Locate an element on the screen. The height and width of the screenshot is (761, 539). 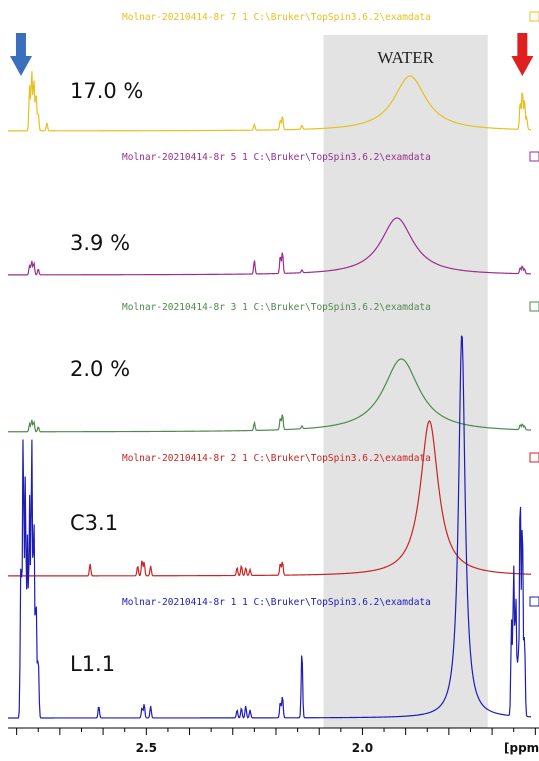
x-tick-label-1: 2.5 is located at coordinates (146, 748).